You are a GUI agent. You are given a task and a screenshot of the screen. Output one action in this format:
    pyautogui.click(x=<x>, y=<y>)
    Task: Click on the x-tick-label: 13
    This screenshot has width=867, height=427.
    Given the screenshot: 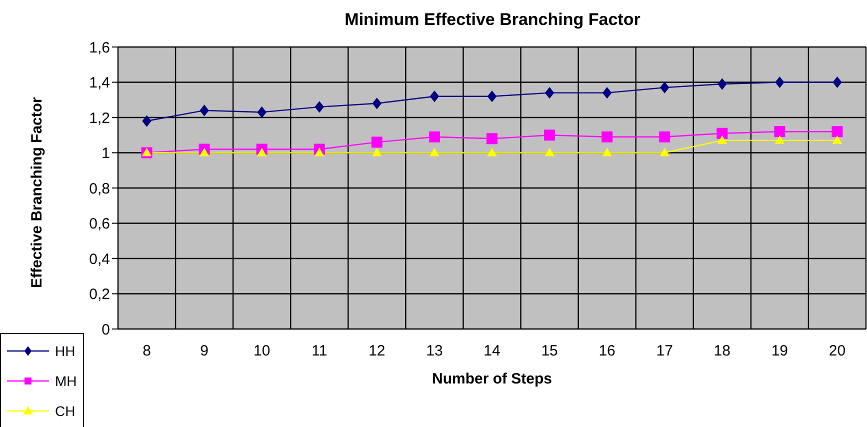 What is the action you would take?
    pyautogui.click(x=434, y=351)
    